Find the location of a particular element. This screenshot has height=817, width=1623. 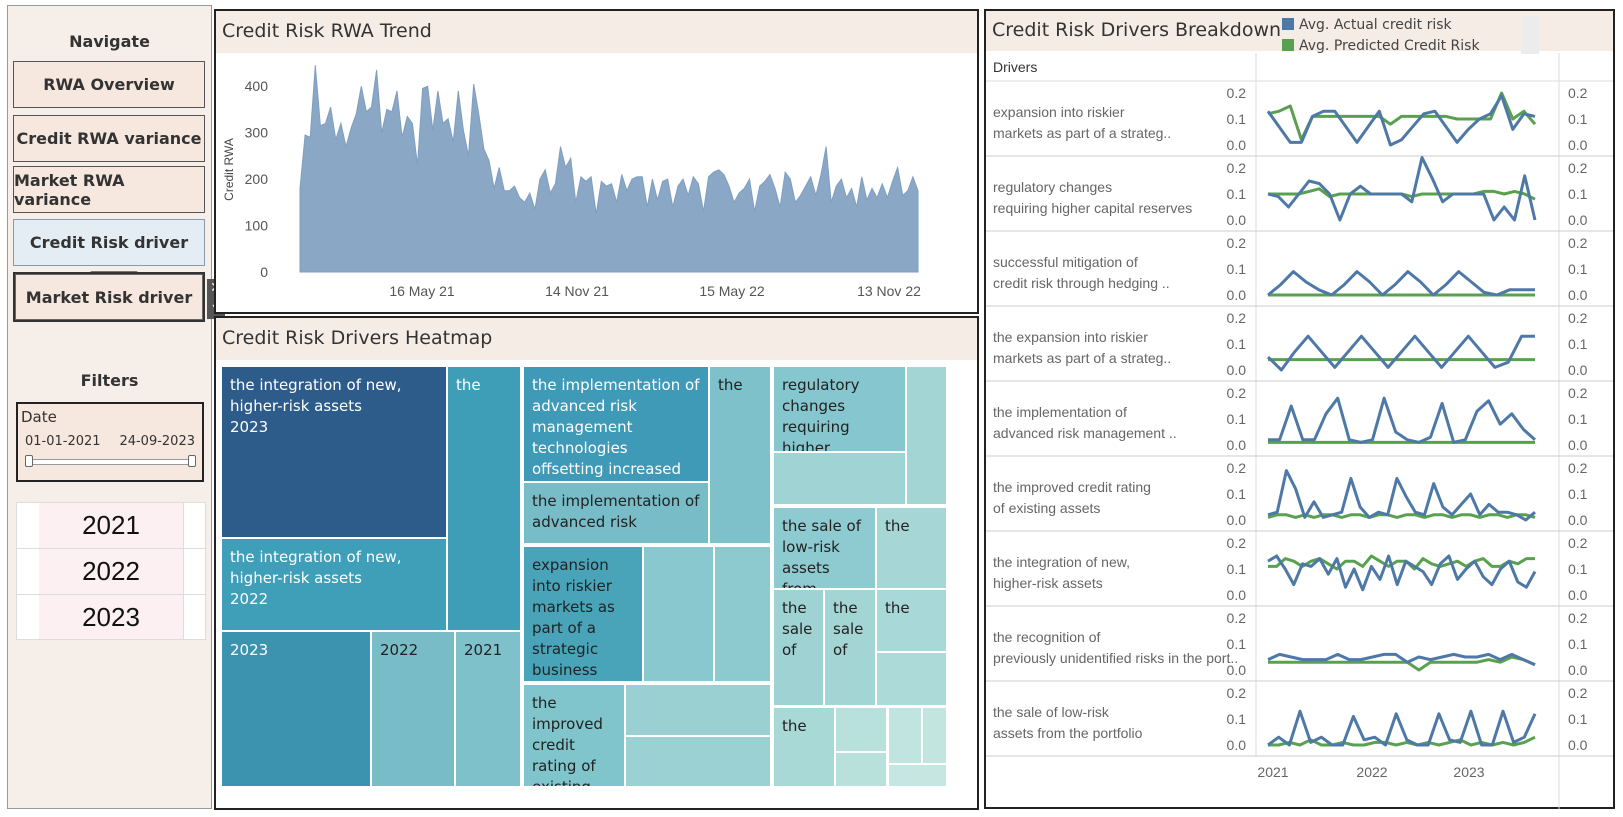

rwa-overview-button: RWA Overview is located at coordinates (109, 84).